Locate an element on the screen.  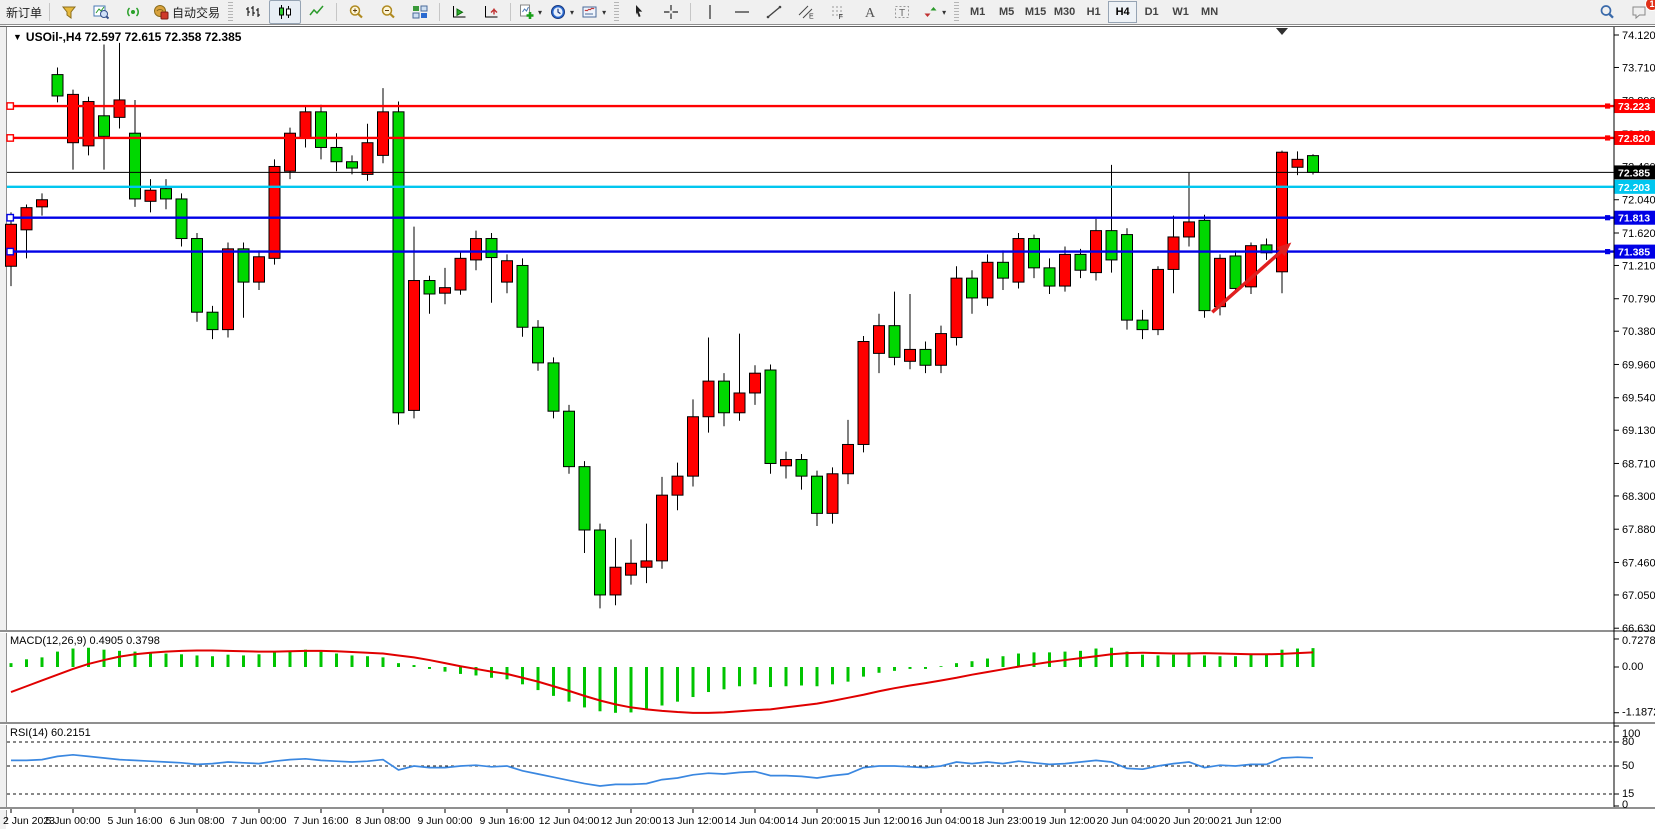
textT-icon: T is located at coordinates (902, 12).